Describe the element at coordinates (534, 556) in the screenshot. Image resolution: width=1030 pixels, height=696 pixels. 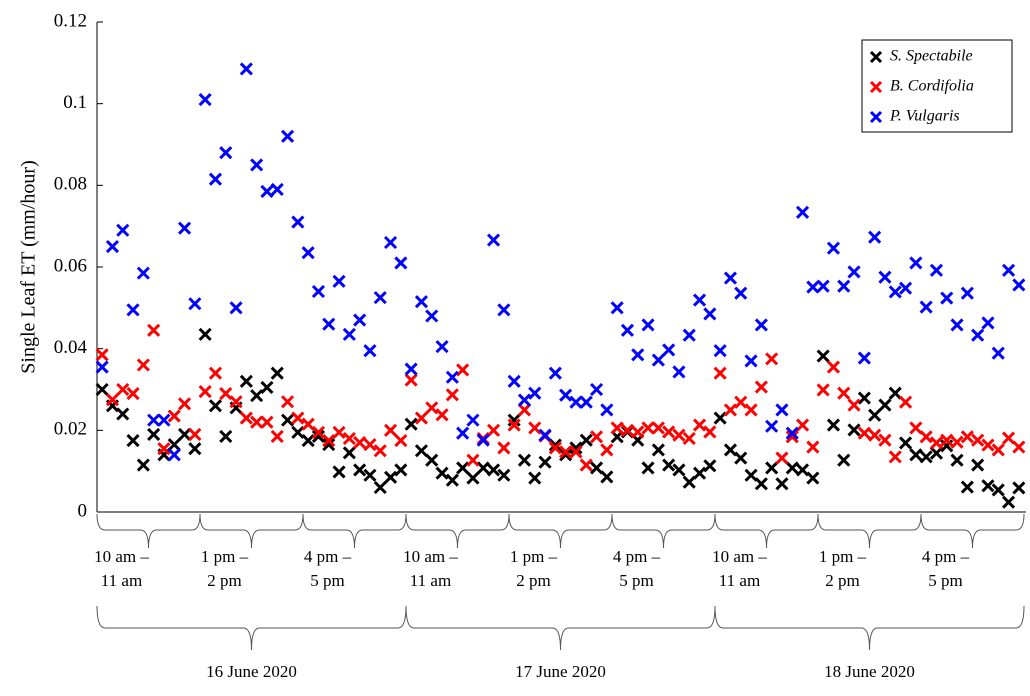
I see `interval-label: 1 pm –` at that location.